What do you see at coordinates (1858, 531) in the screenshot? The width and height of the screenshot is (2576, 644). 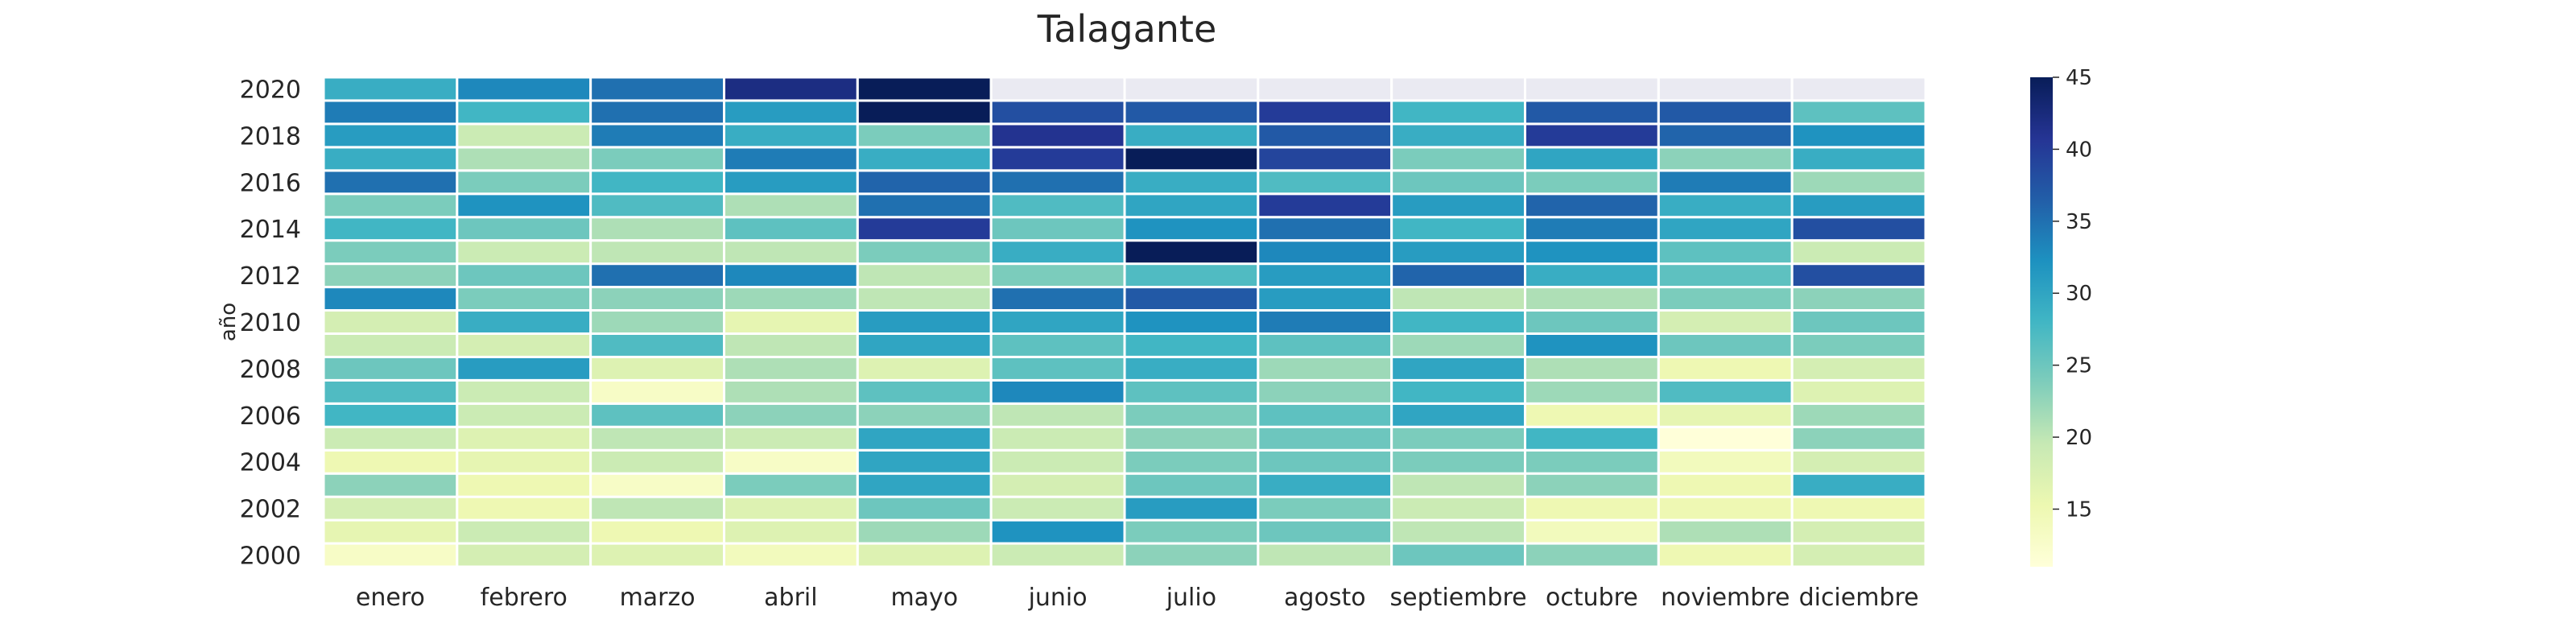 I see `heatmap-cell-2001-diciembre` at bounding box center [1858, 531].